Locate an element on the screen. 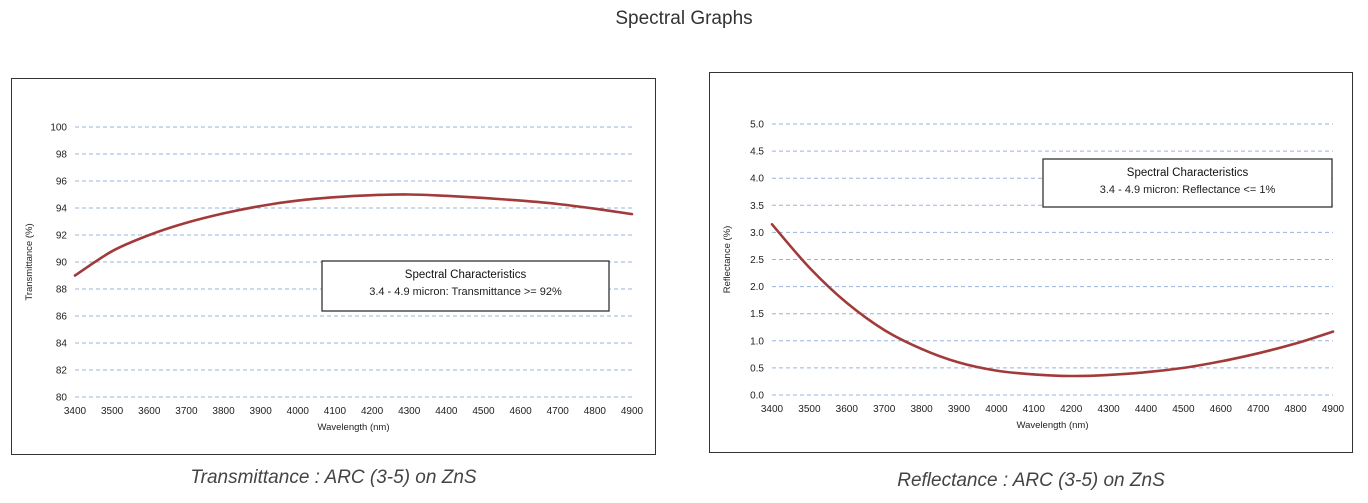 This screenshot has width=1368, height=503. y-tick-label: 4.0 is located at coordinates (757, 179).